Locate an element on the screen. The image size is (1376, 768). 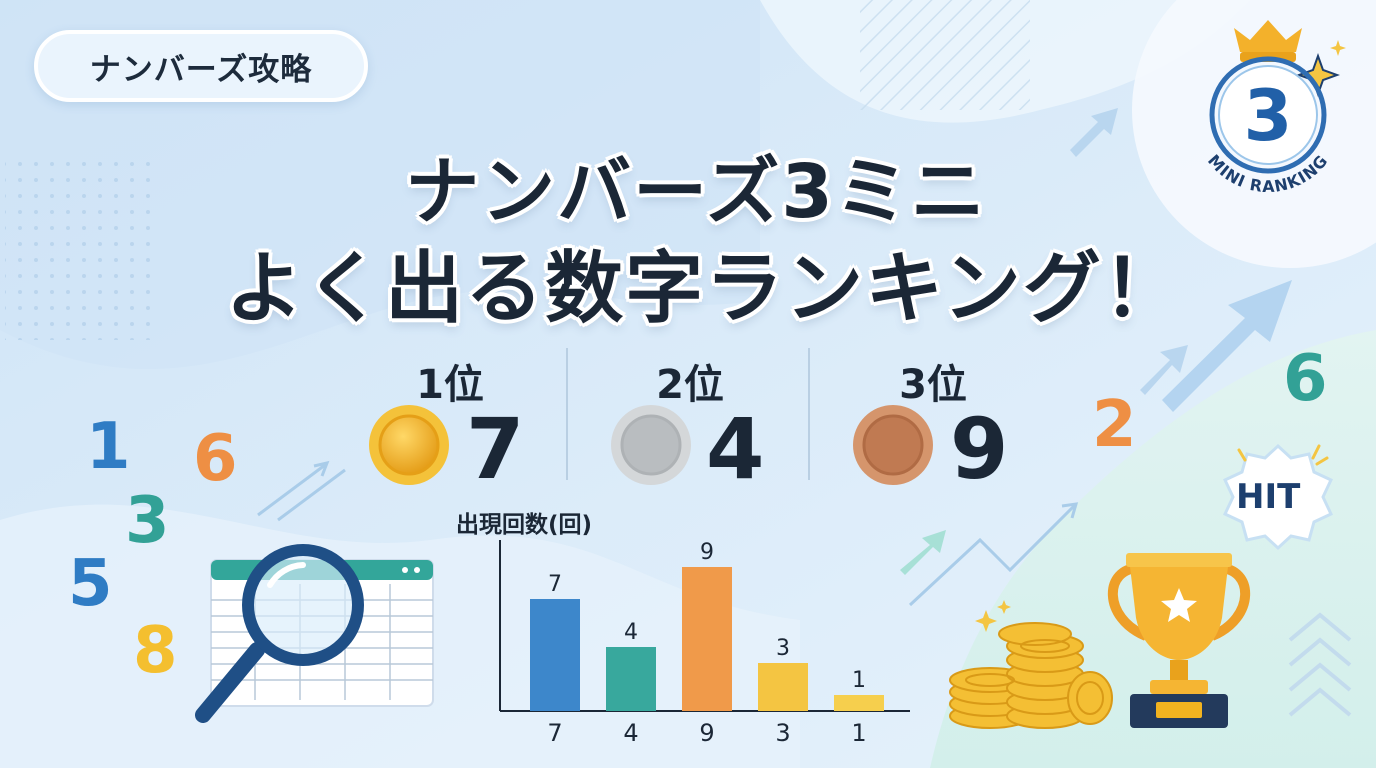
chart-data-label: 7 is located at coordinates (555, 584).